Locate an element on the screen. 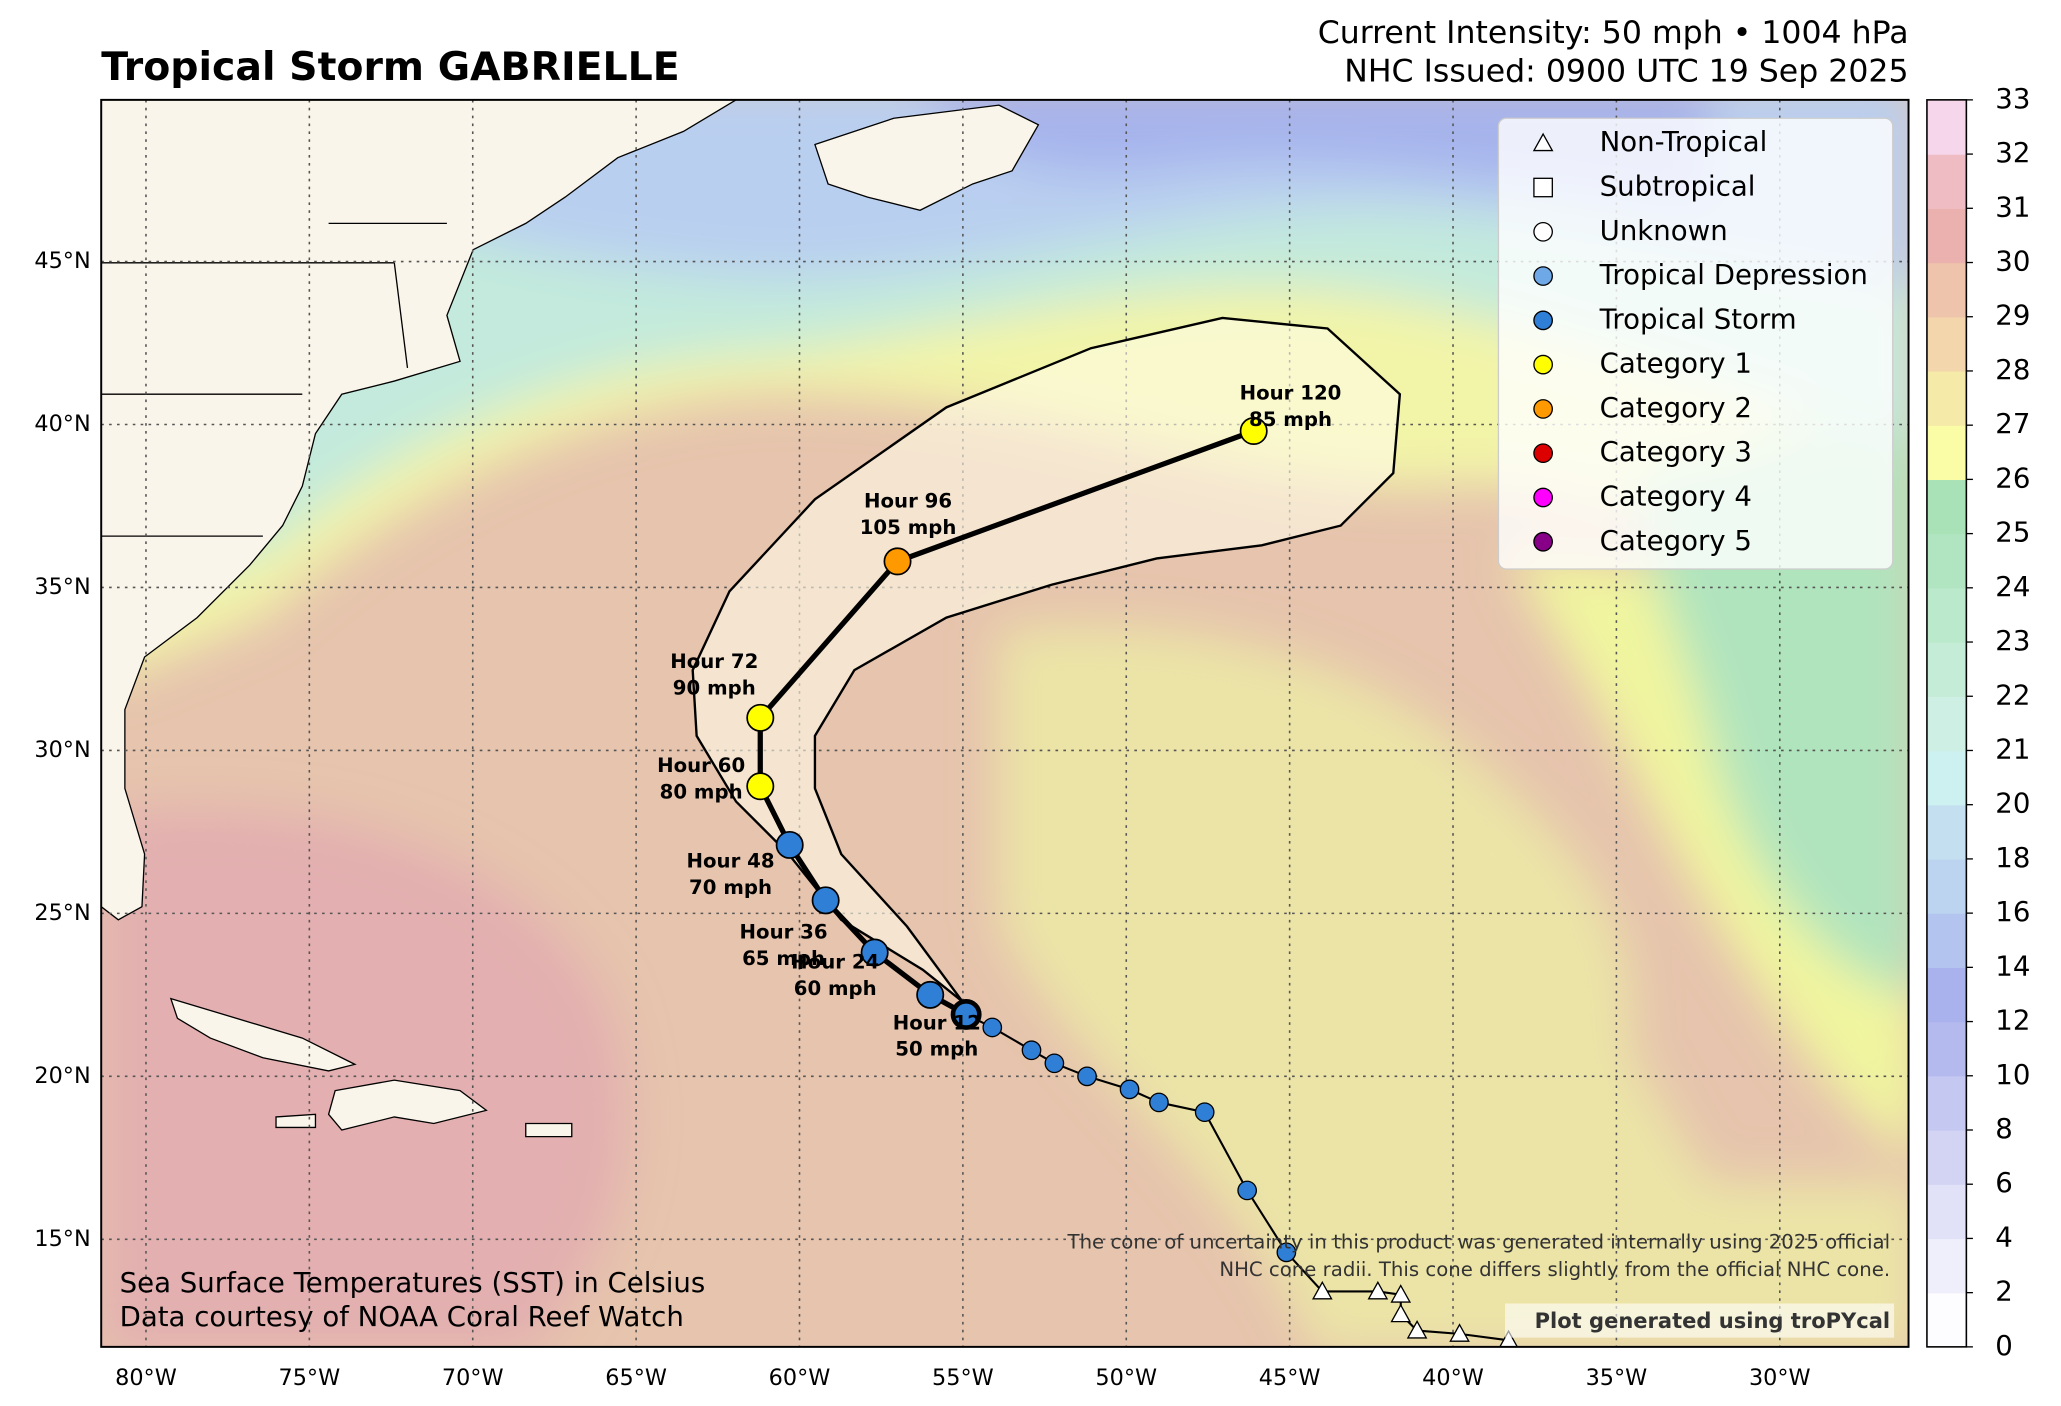  lon-tick-label: 50°W is located at coordinates (1126, 1378).